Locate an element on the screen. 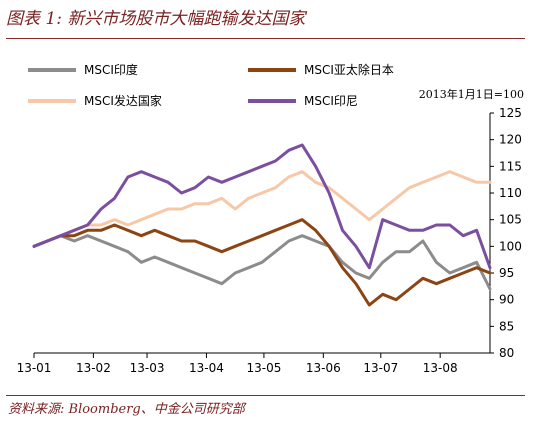 This screenshot has height=425, width=533. x-tick-label: 13-06 is located at coordinates (323, 368).